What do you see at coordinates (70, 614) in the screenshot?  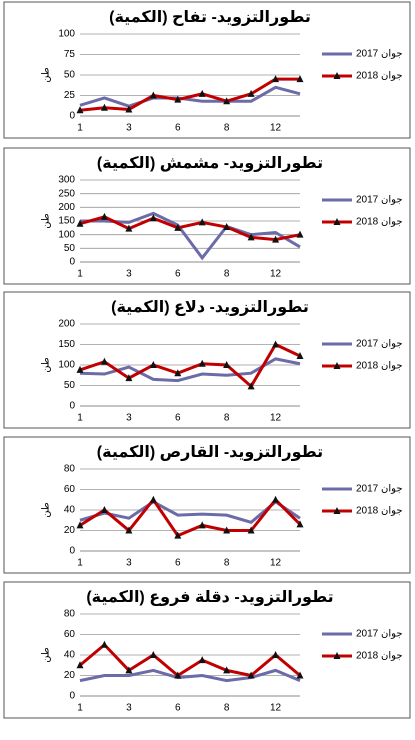 I see `y-tick-label: 80` at bounding box center [70, 614].